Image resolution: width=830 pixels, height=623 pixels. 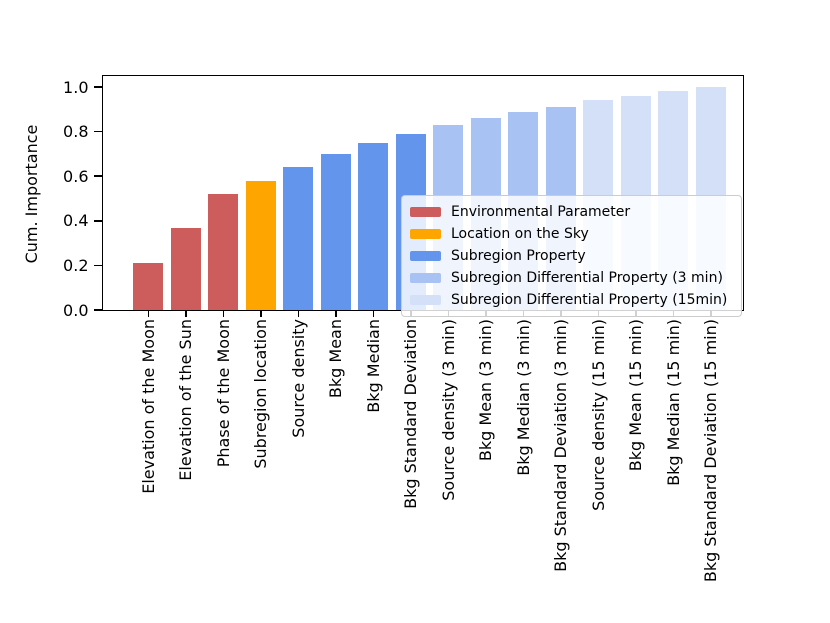 I want to click on y-tick-label-1.0: 1.0, so click(x=76, y=87).